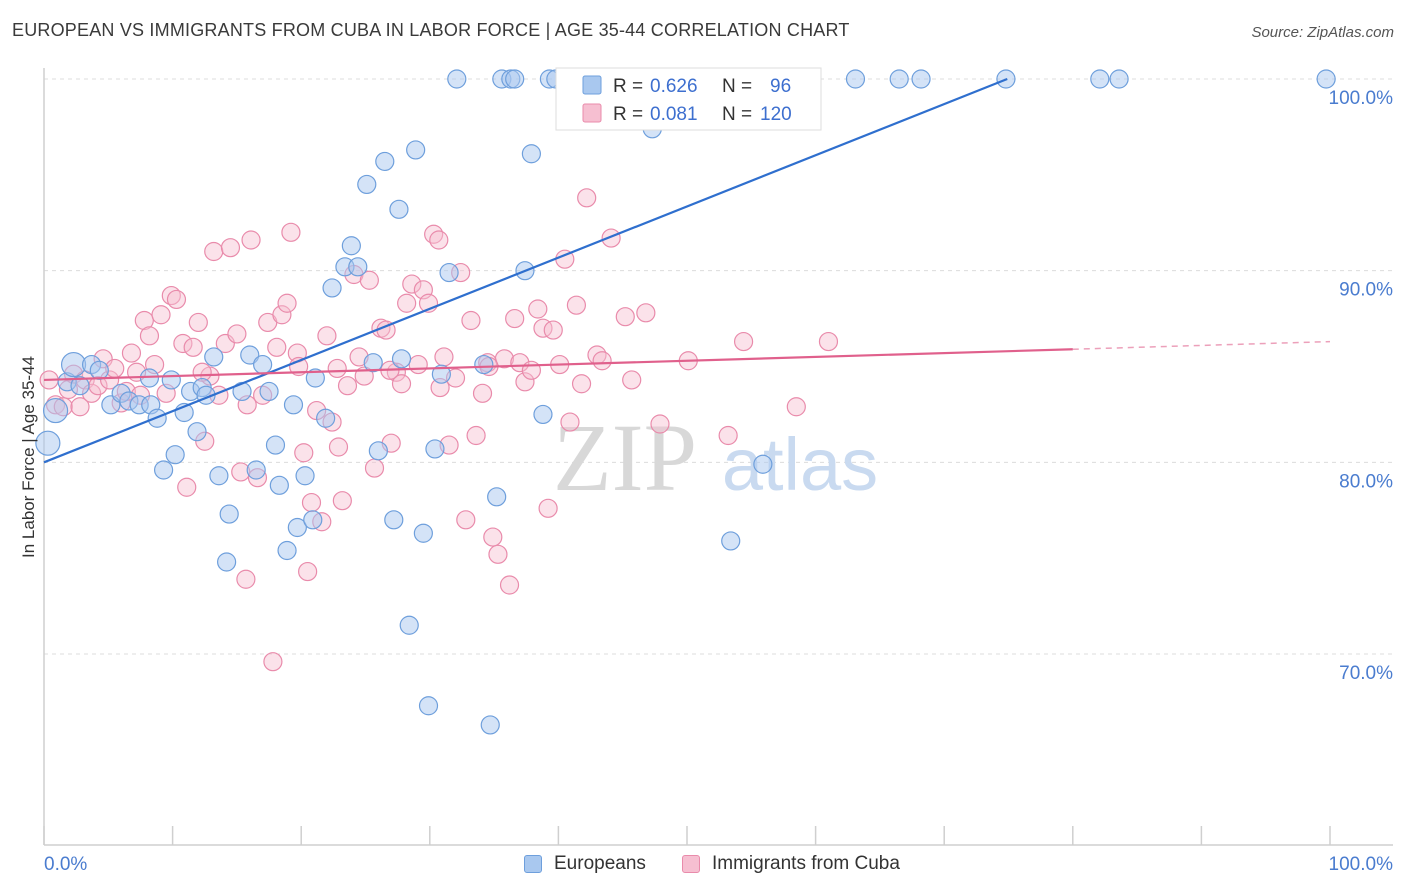  I want to click on stats-r-label-europeans: R =, so click(628, 86).